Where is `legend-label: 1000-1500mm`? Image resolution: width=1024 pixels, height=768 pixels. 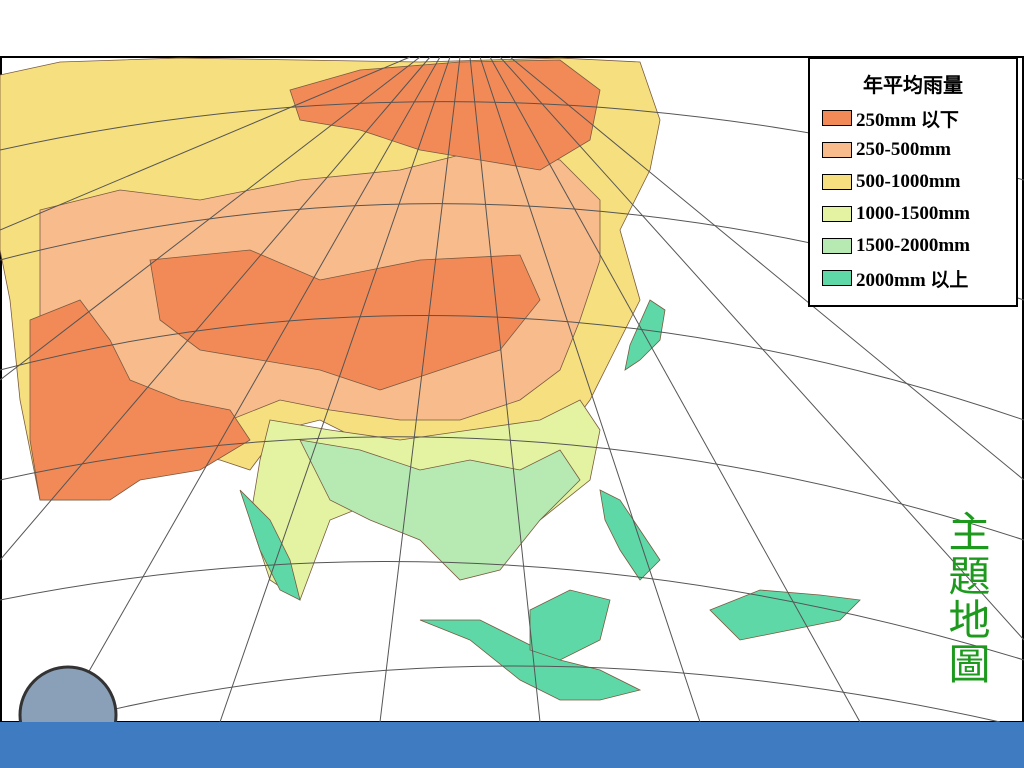
legend-label: 1000-1500mm is located at coordinates (913, 213).